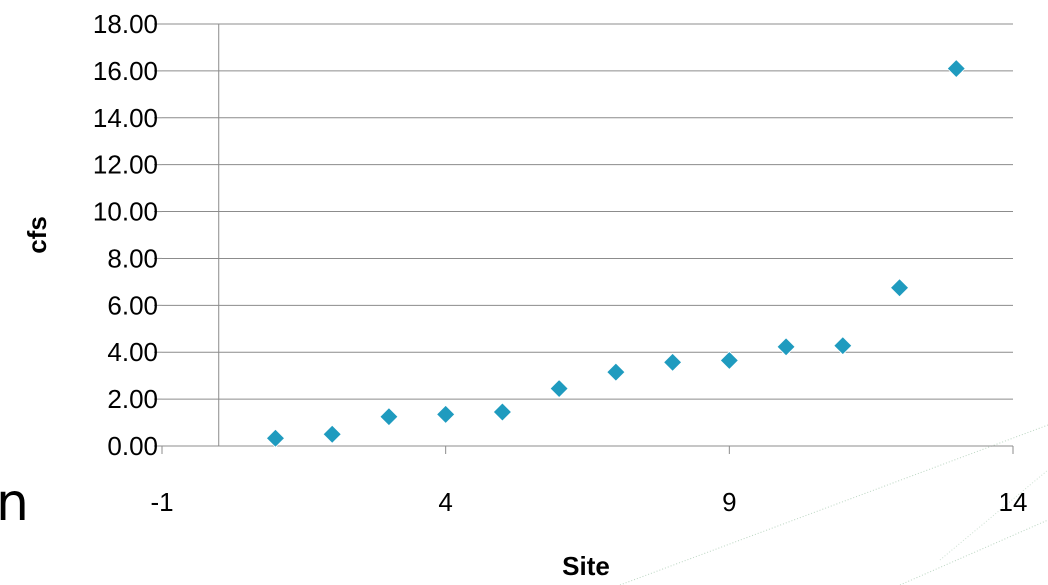  I want to click on y-tick-label: 2.00, so click(132, 399).